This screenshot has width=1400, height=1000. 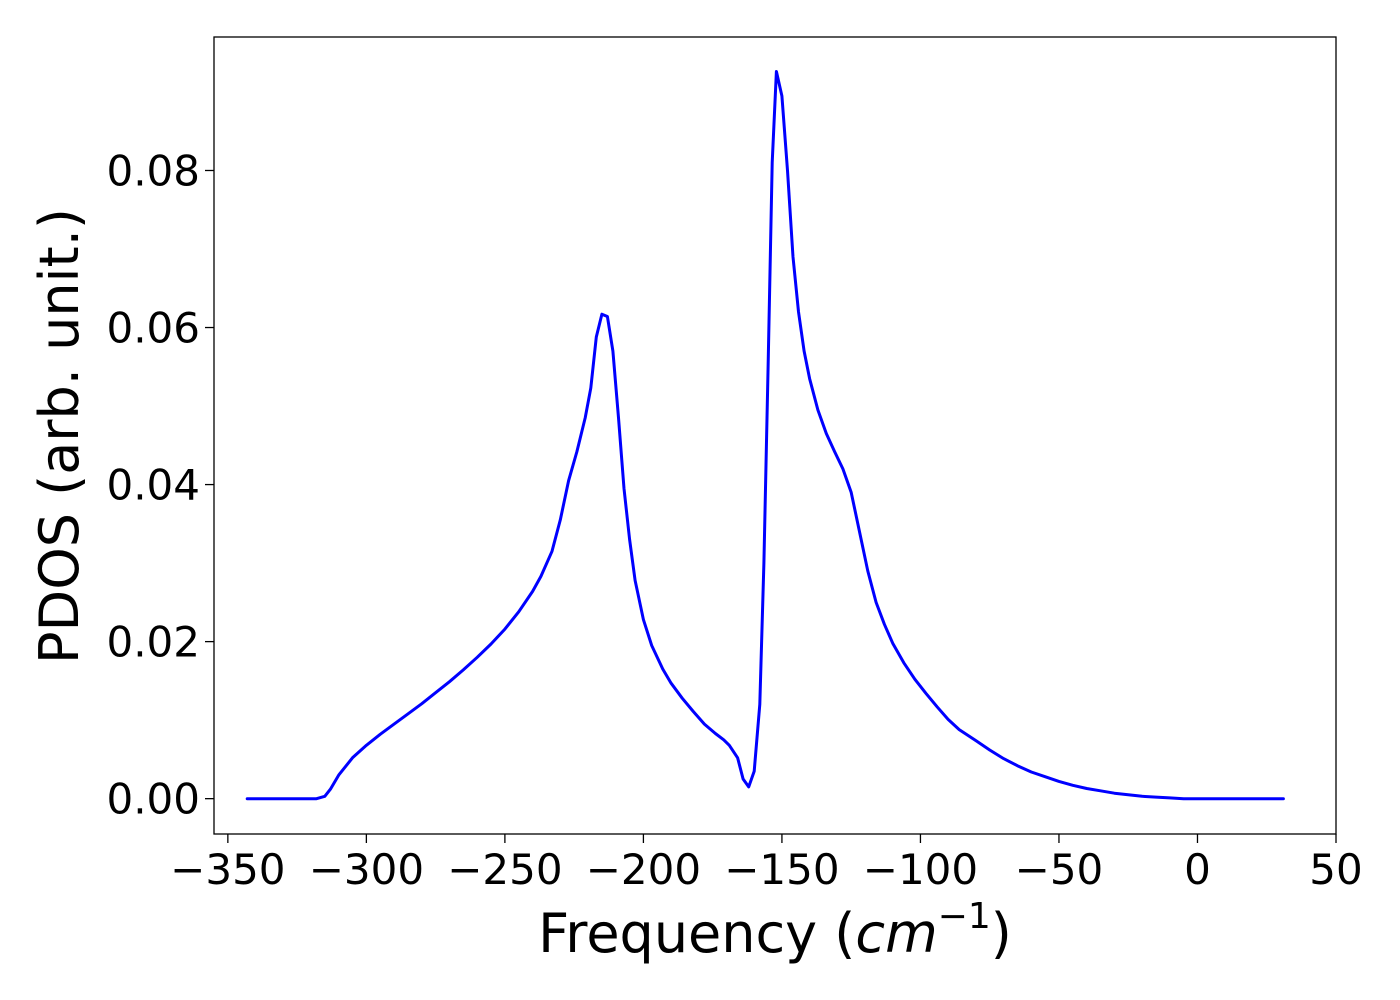 What do you see at coordinates (227, 869) in the screenshot?
I see `x-tick-label: −350` at bounding box center [227, 869].